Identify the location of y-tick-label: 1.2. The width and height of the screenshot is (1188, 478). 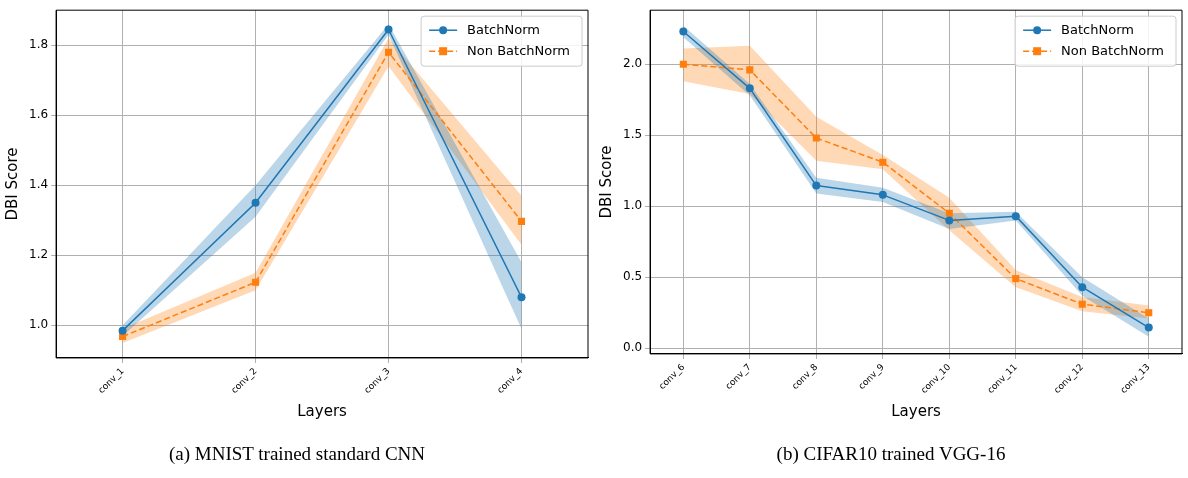
(38, 254).